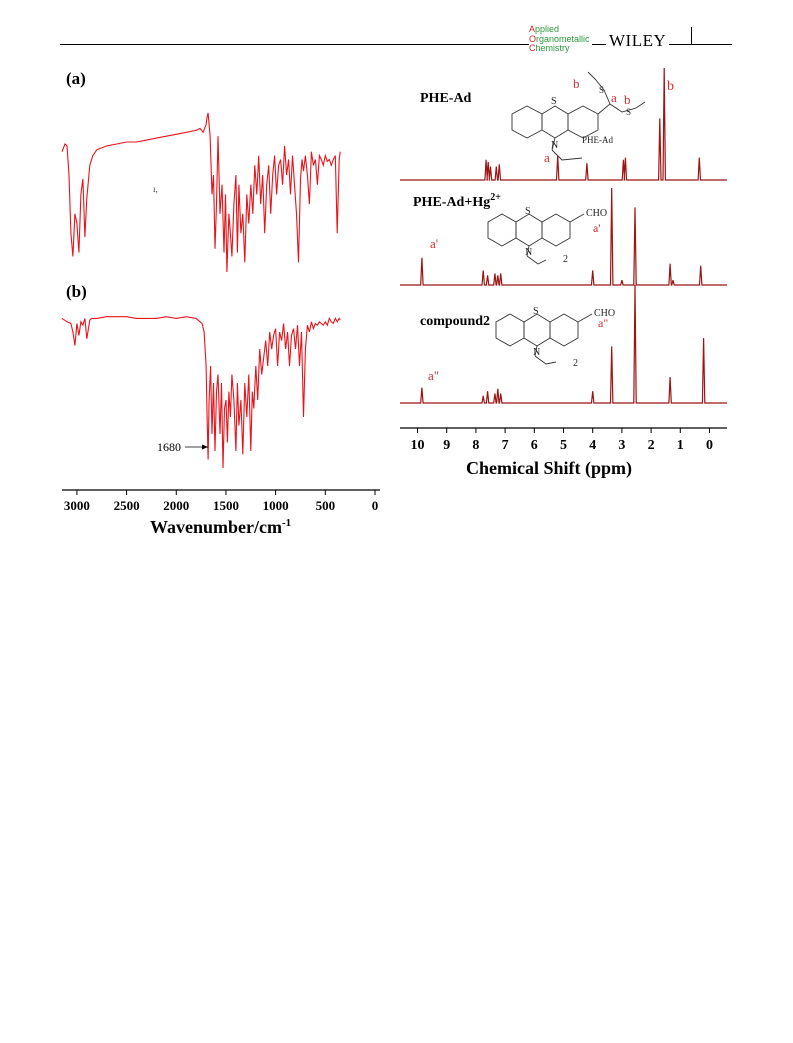 Image resolution: width=793 pixels, height=1043 pixels. I want to click on structure-phe-ad-hg-labels: S N CHO a' 2, so click(566, 235).